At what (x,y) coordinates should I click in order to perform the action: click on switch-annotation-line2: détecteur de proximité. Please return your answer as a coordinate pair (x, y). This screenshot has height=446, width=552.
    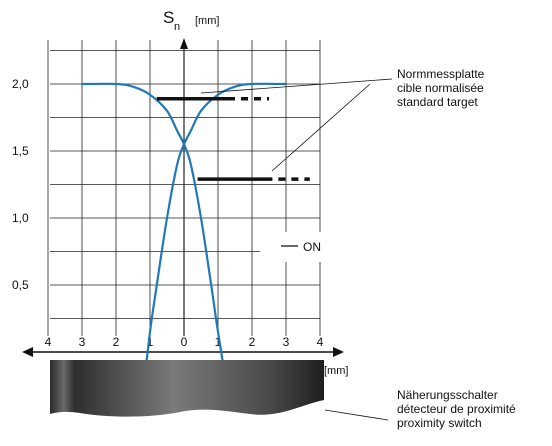
    Looking at the image, I should click on (456, 409).